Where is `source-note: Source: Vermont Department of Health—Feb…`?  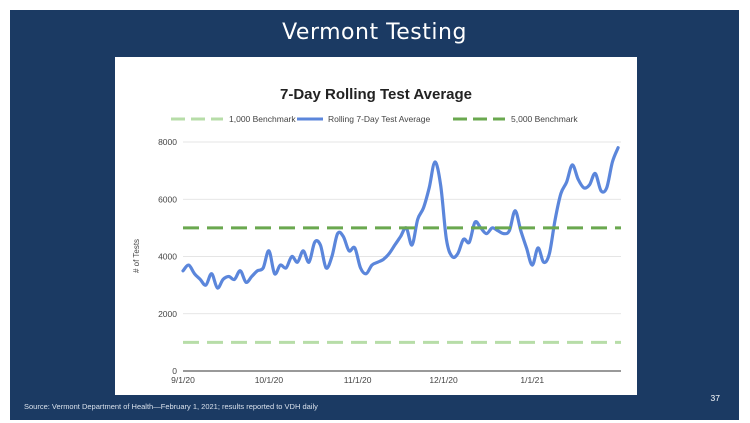 source-note: Source: Vermont Department of Health—Feb… is located at coordinates (171, 406).